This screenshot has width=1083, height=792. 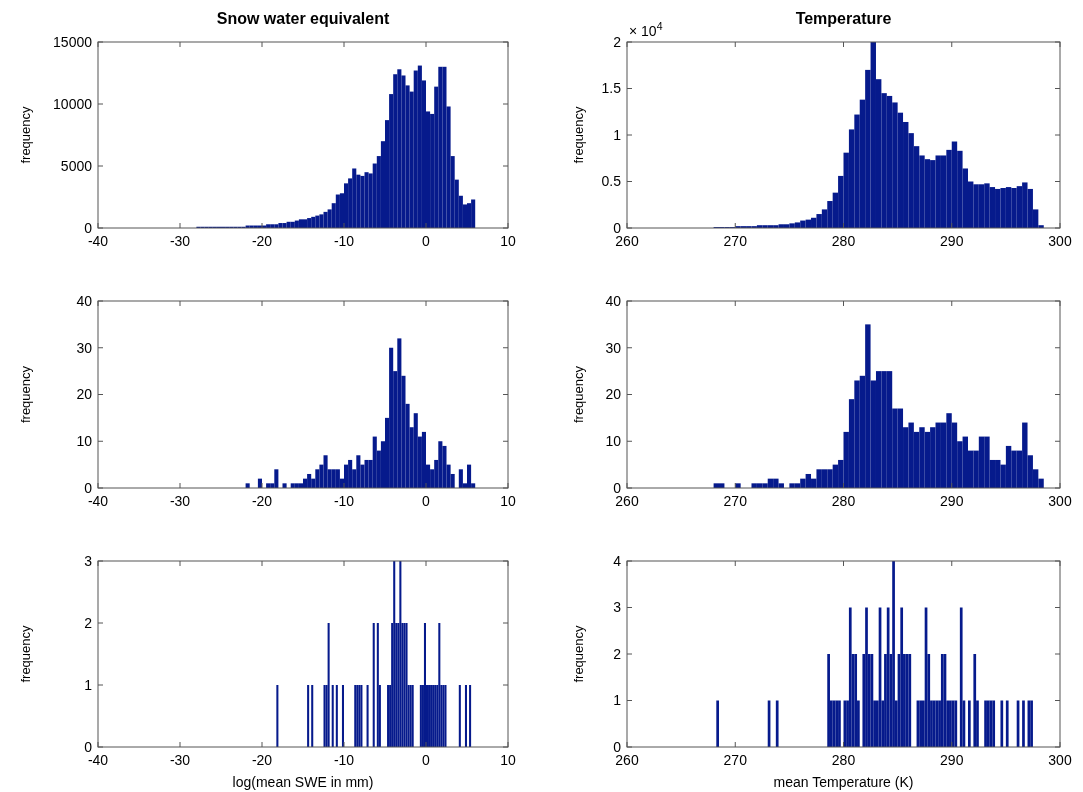 What do you see at coordinates (76, 165) in the screenshot?
I see `y-tick-label: 5000` at bounding box center [76, 165].